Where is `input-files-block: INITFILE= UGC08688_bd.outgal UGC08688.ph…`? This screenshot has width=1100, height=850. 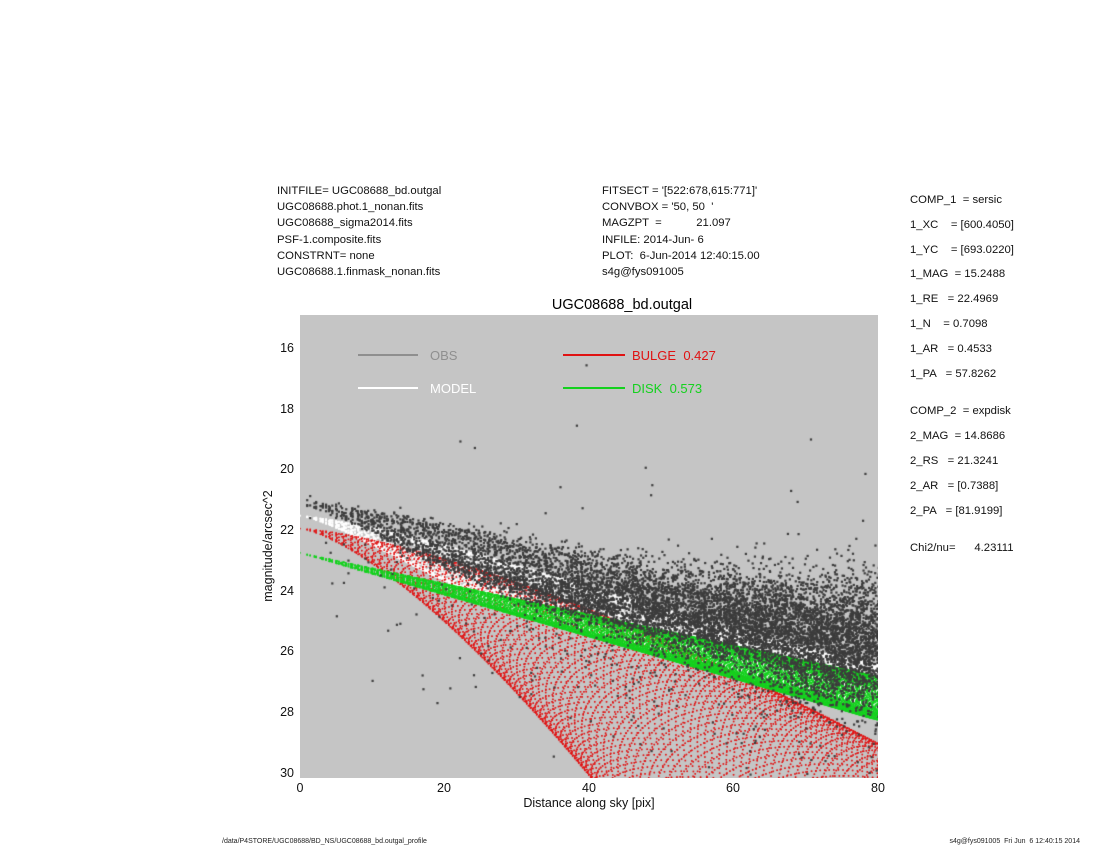 input-files-block: INITFILE= UGC08688_bd.outgal UGC08688.ph… is located at coordinates (359, 231).